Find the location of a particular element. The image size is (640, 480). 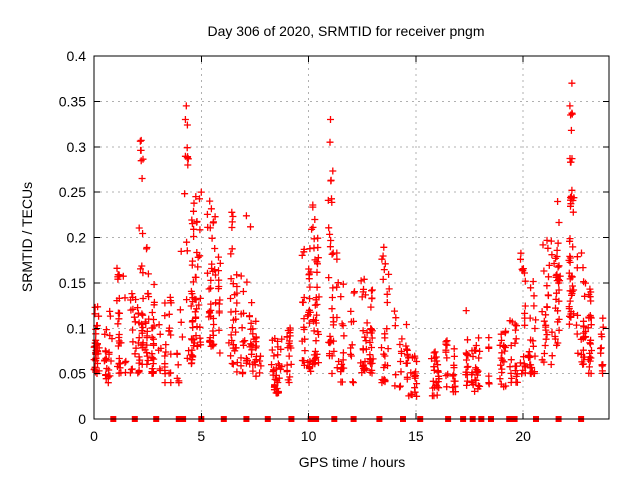

x-tick-label: 10 is located at coordinates (309, 436).